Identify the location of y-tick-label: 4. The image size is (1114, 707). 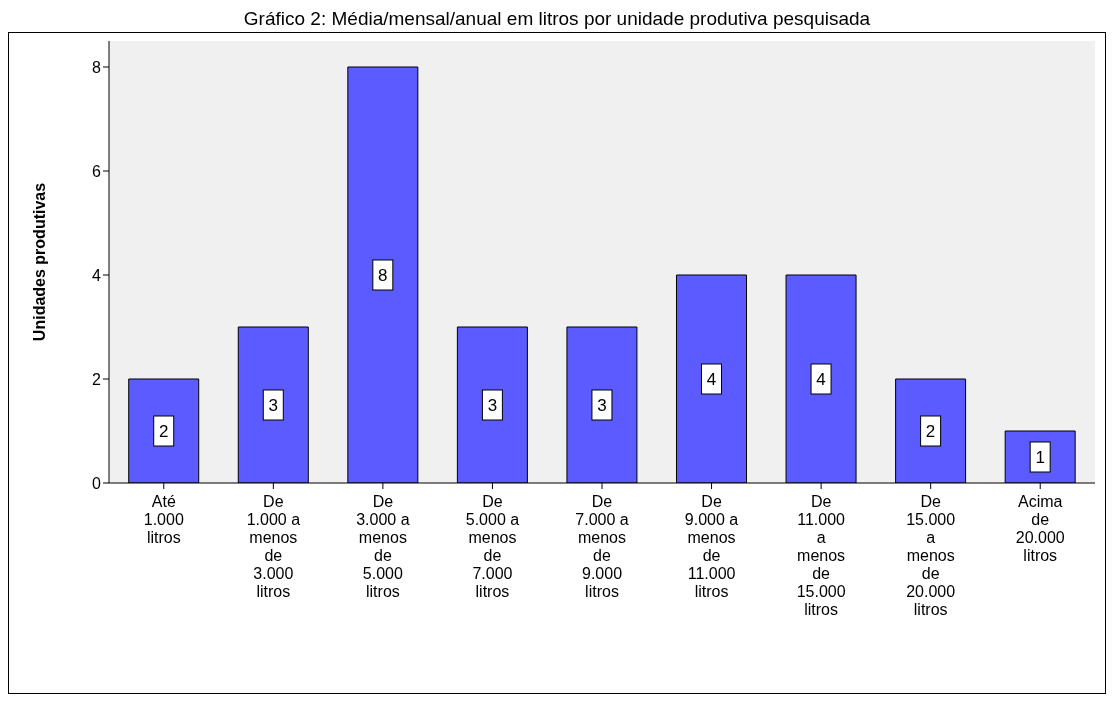
(97, 275).